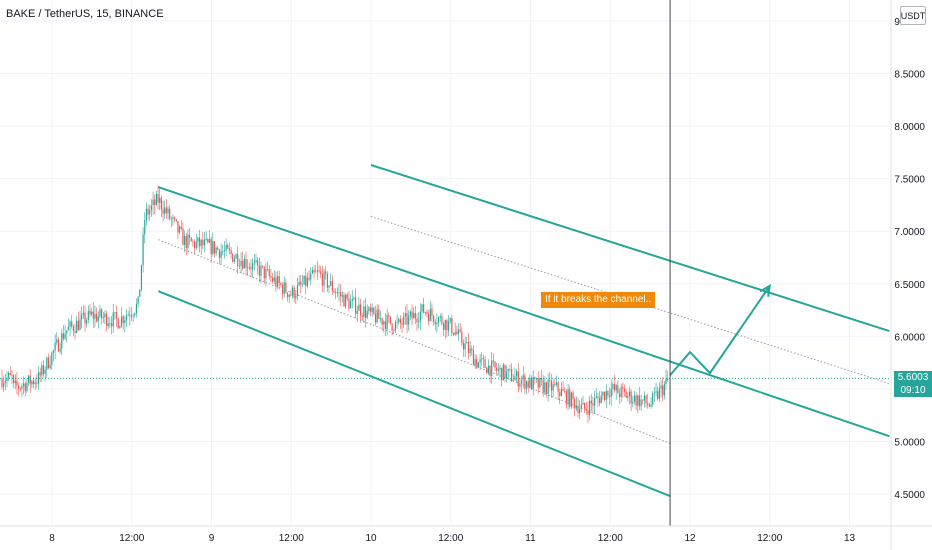 The height and width of the screenshot is (550, 932). I want to click on y-tick-label: 8.0000, so click(909, 127).